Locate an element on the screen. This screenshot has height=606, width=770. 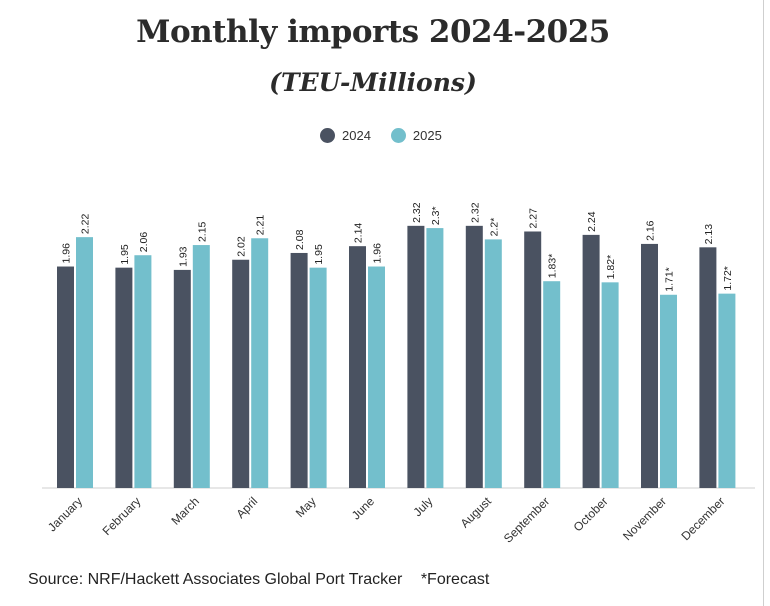
bar-2024-february is located at coordinates (124, 377).